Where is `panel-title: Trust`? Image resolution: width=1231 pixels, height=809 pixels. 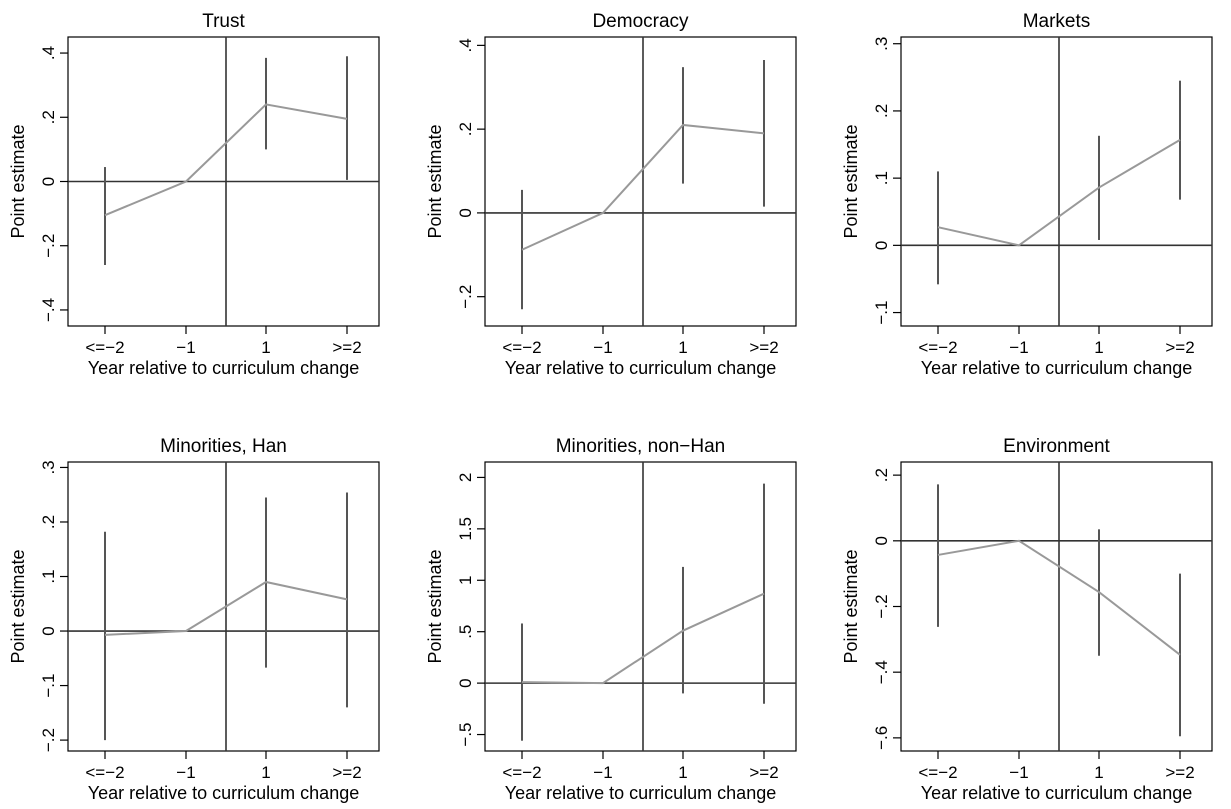
panel-title: Trust is located at coordinates (223, 21).